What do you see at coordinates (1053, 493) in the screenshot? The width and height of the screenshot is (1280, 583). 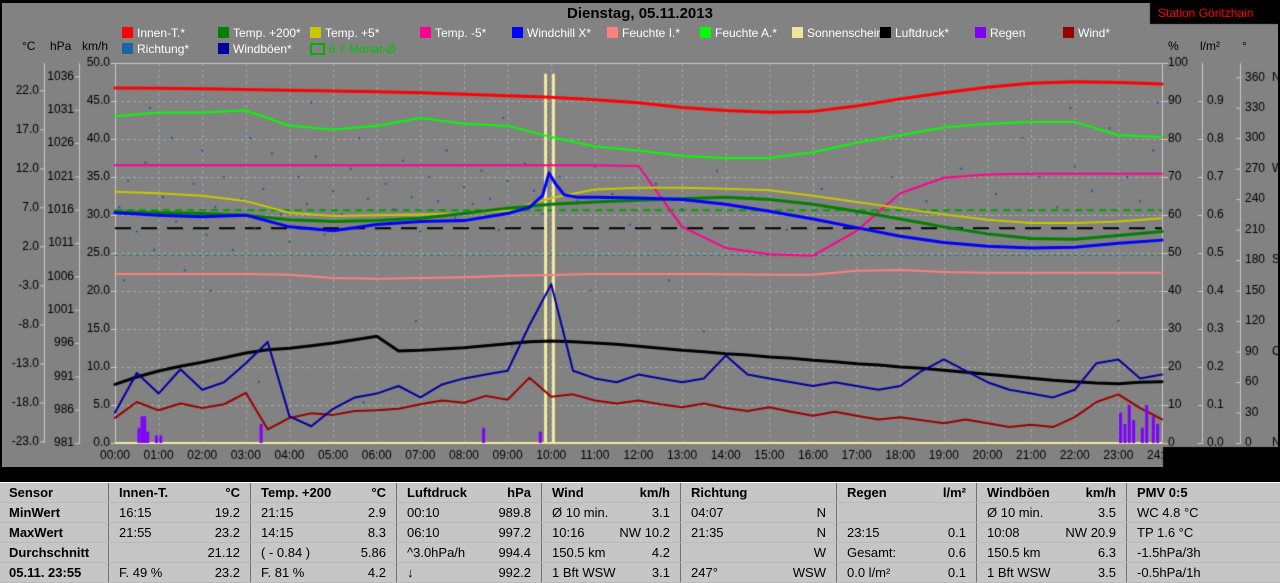 I see `table-header-cell: Windböen km/h` at bounding box center [1053, 493].